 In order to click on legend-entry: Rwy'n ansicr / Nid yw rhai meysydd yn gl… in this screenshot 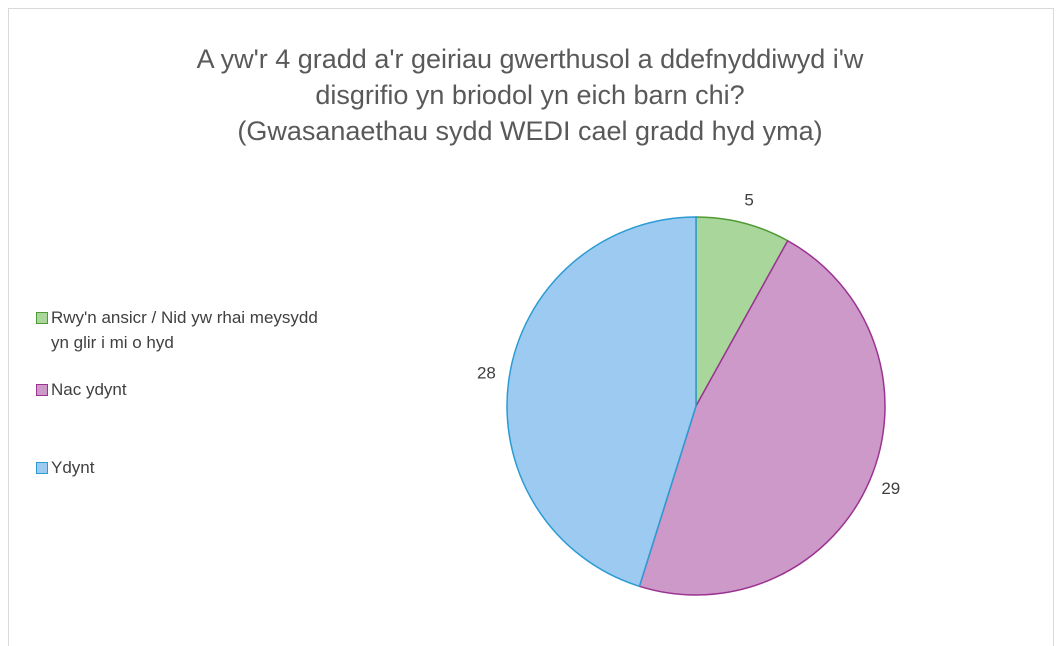, I will do `click(186, 341)`.